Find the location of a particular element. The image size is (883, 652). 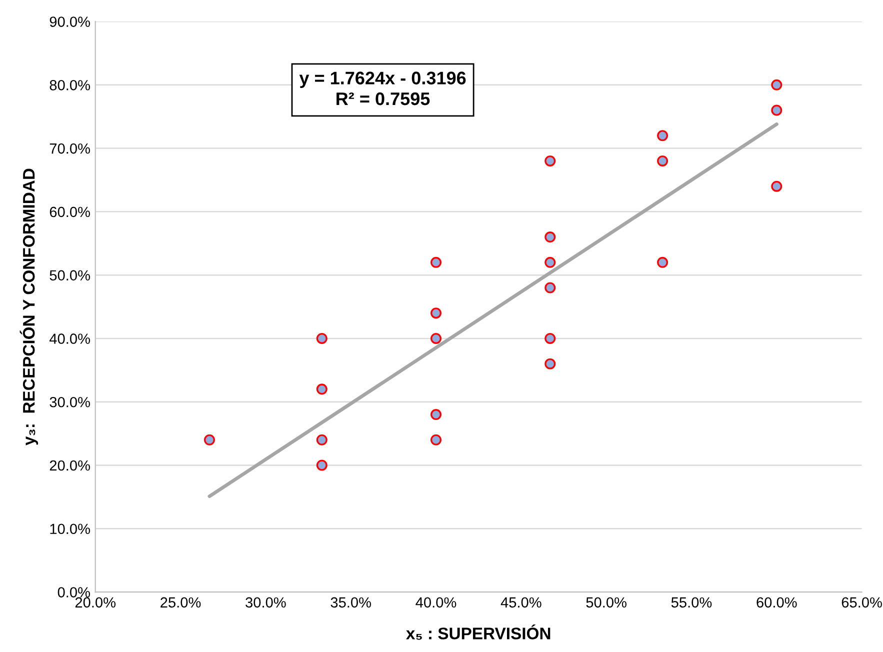

x-tick-label: 40.0% is located at coordinates (436, 602).